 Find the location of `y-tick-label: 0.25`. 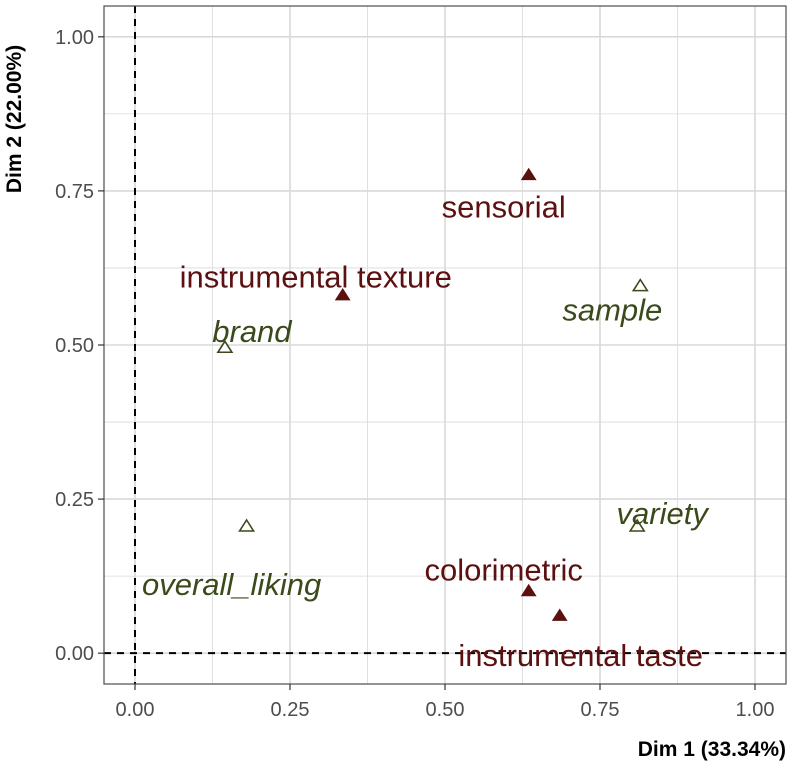

y-tick-label: 0.25 is located at coordinates (74, 500).